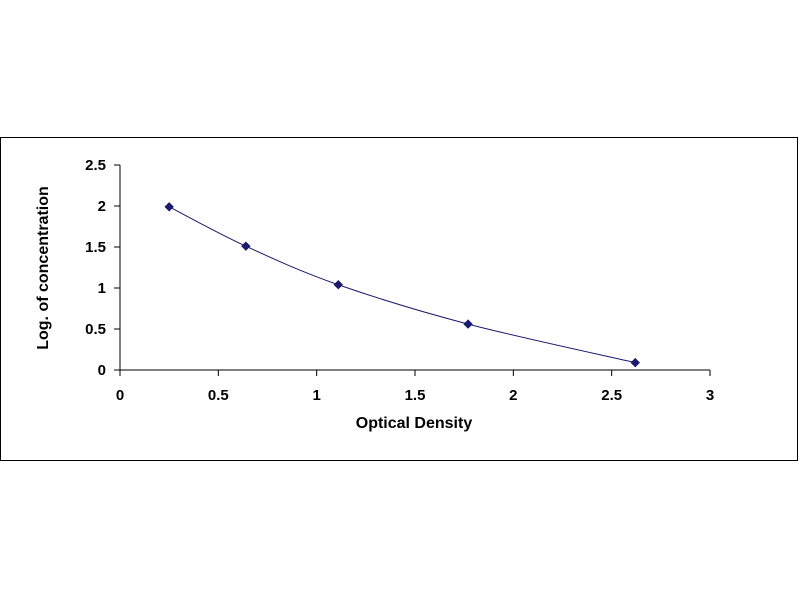  Describe the element at coordinates (710, 395) in the screenshot. I see `x-tick-label: 3` at that location.